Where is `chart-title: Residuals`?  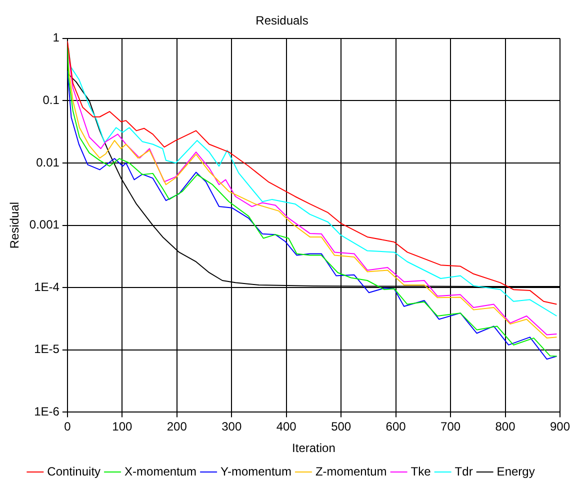
chart-title: Residuals is located at coordinates (282, 21).